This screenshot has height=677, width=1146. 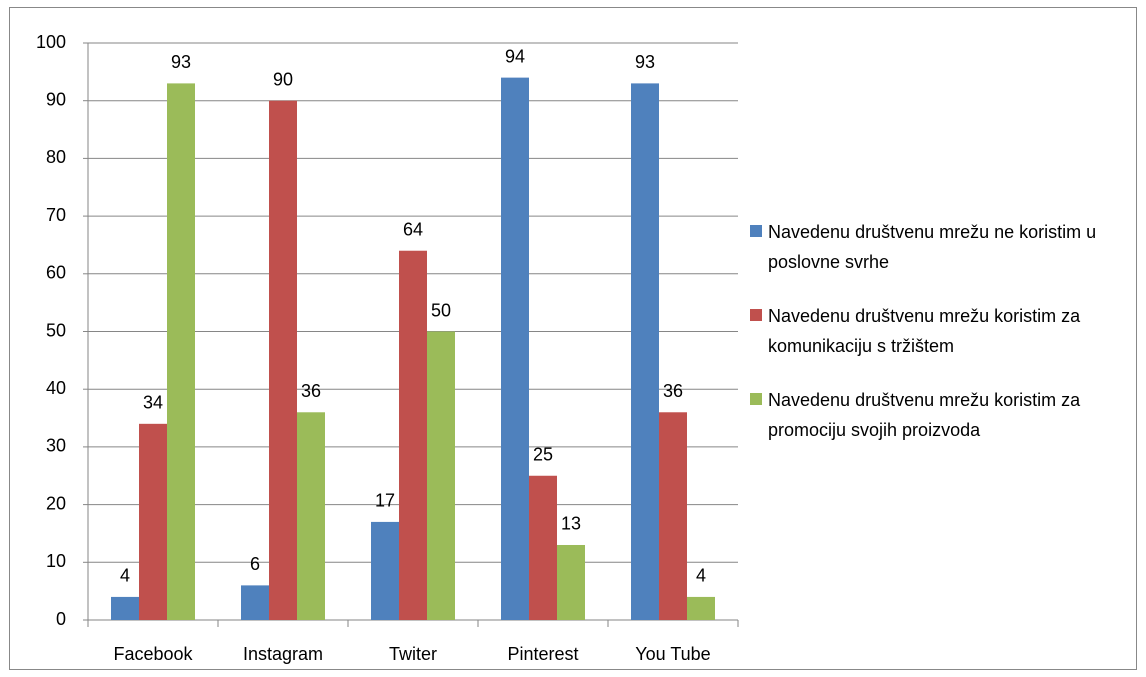 I want to click on data-label: 50, so click(x=441, y=310).